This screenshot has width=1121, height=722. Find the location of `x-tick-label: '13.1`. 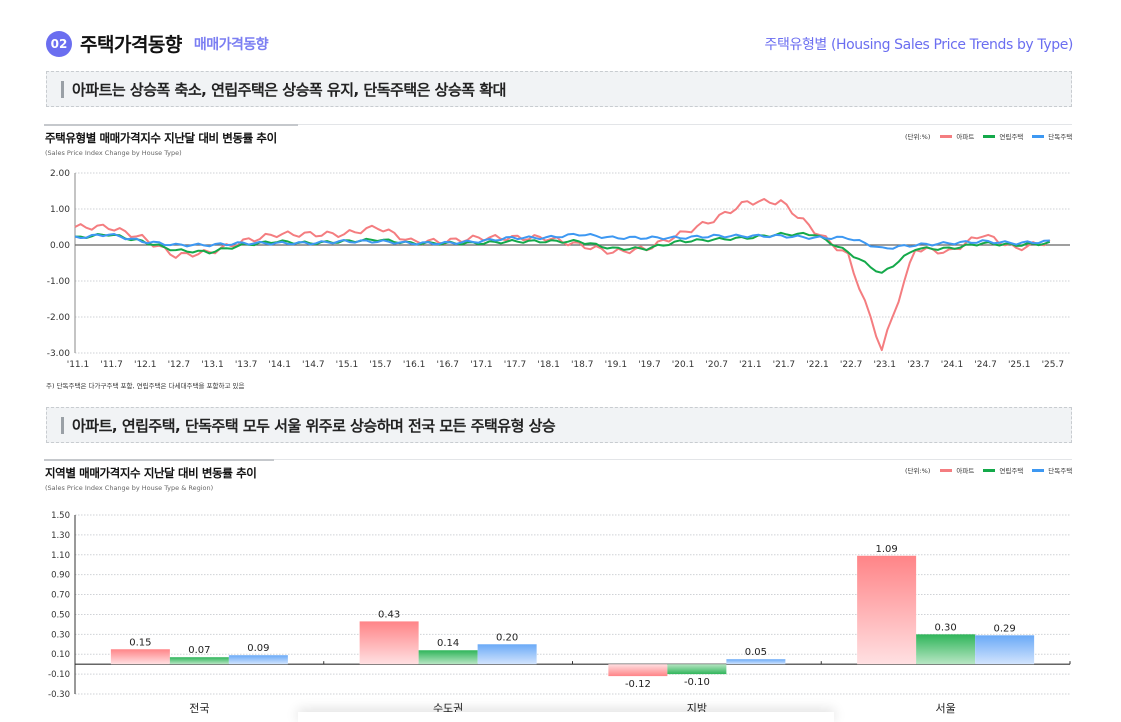

x-tick-label: '13.1 is located at coordinates (212, 365).